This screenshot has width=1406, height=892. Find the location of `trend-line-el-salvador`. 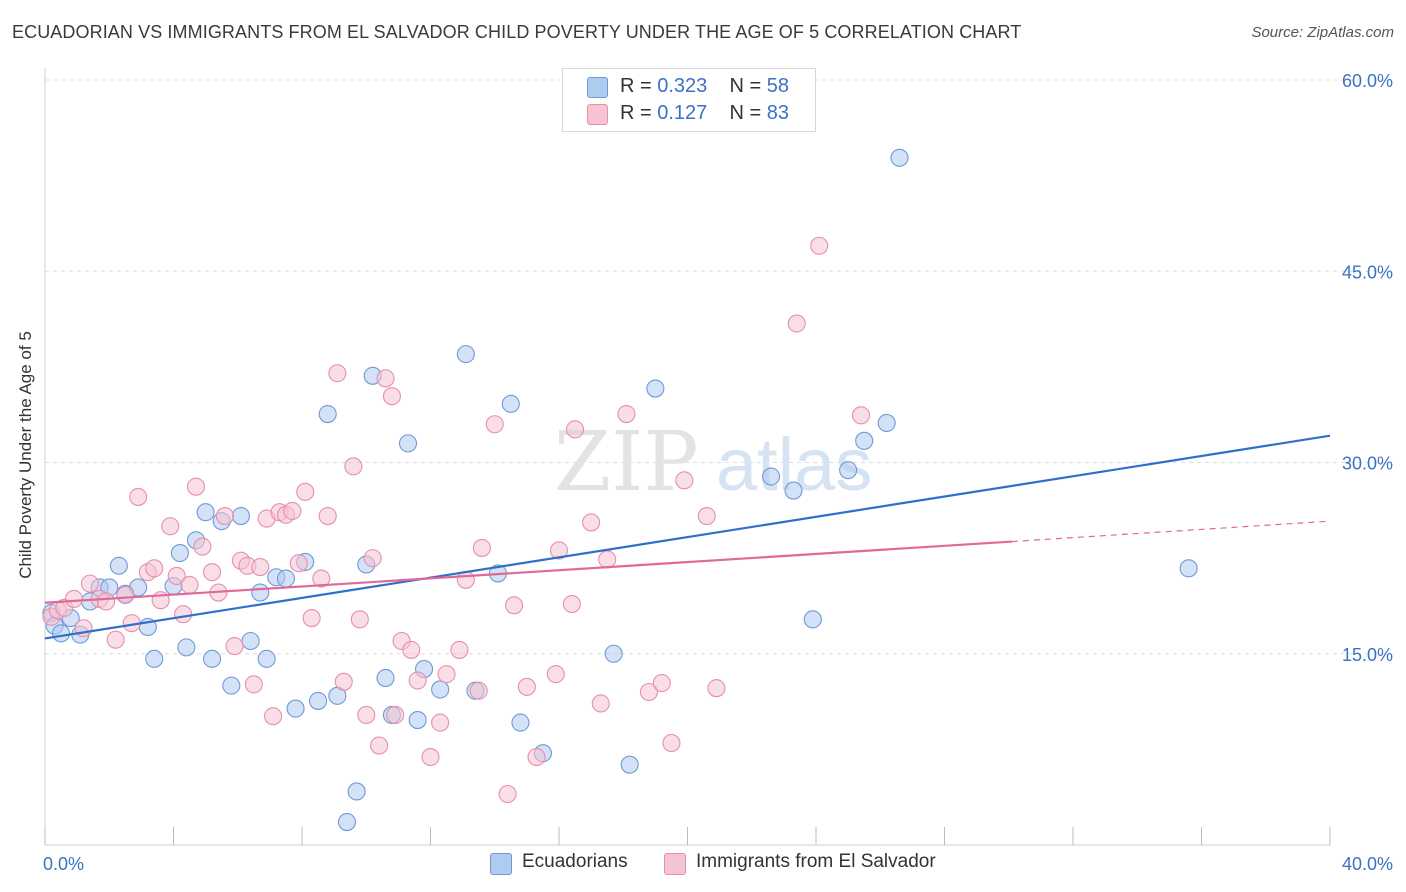

trend-line-el-salvador is located at coordinates (528, 572).